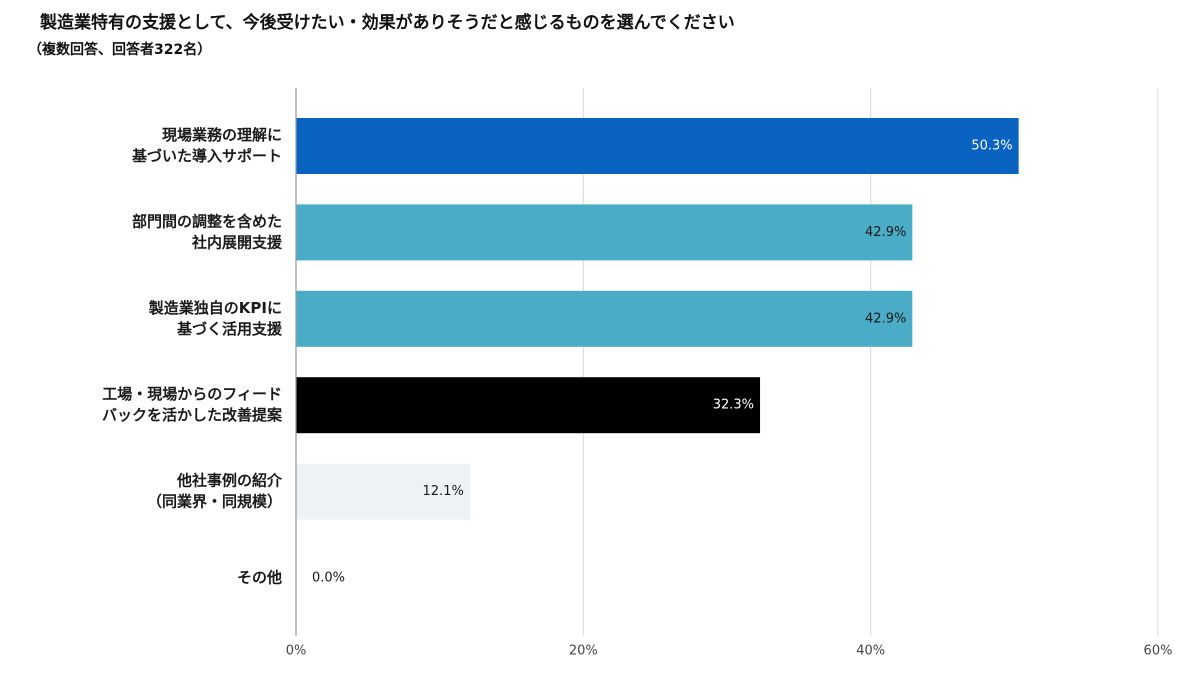  I want to click on value-label-3: 42.9%, so click(885, 318).